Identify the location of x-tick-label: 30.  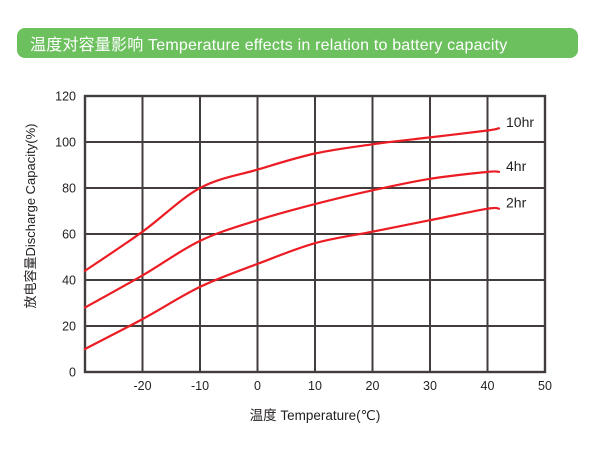
(430, 386).